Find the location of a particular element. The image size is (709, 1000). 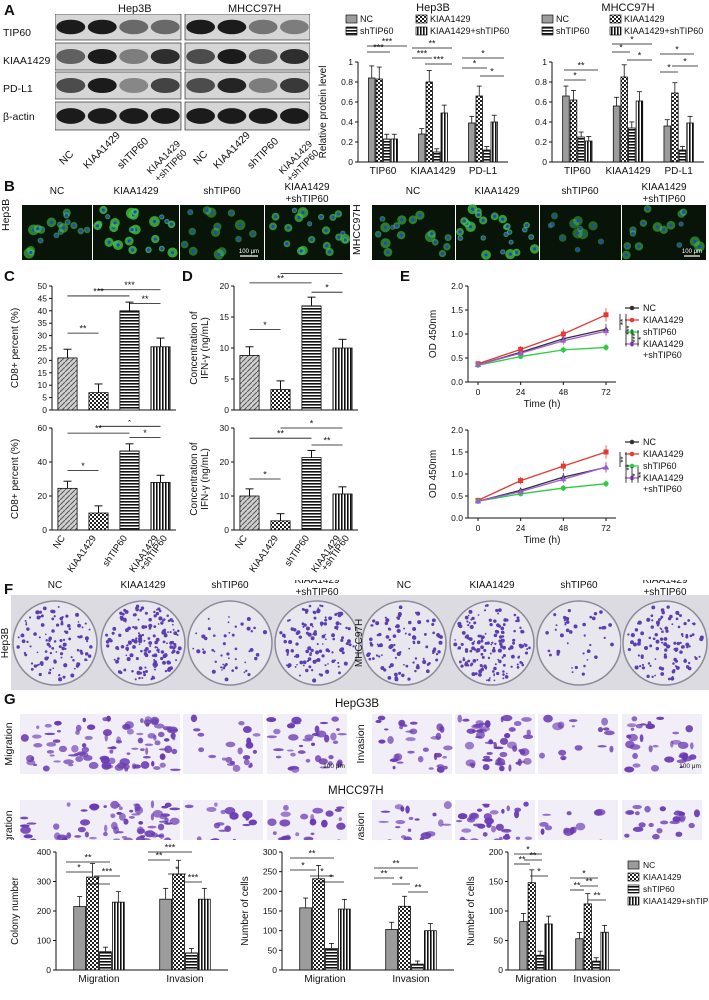

western-blot-image is located at coordinates (182, 72).